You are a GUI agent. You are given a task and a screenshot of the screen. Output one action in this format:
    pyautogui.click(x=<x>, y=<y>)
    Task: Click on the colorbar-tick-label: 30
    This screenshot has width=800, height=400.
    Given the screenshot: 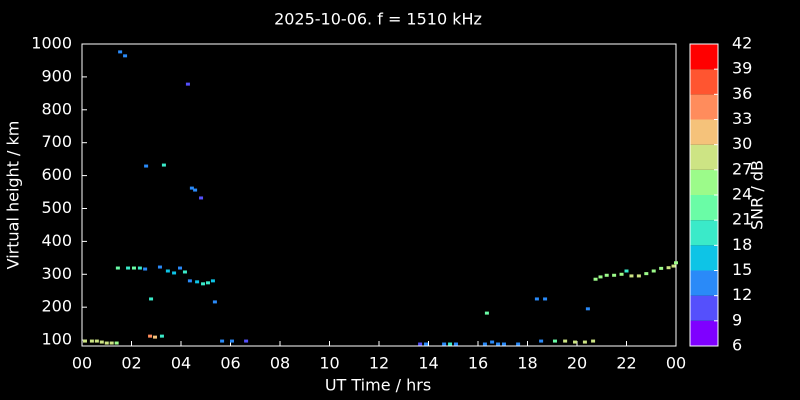 What is the action you would take?
    pyautogui.click(x=742, y=143)
    